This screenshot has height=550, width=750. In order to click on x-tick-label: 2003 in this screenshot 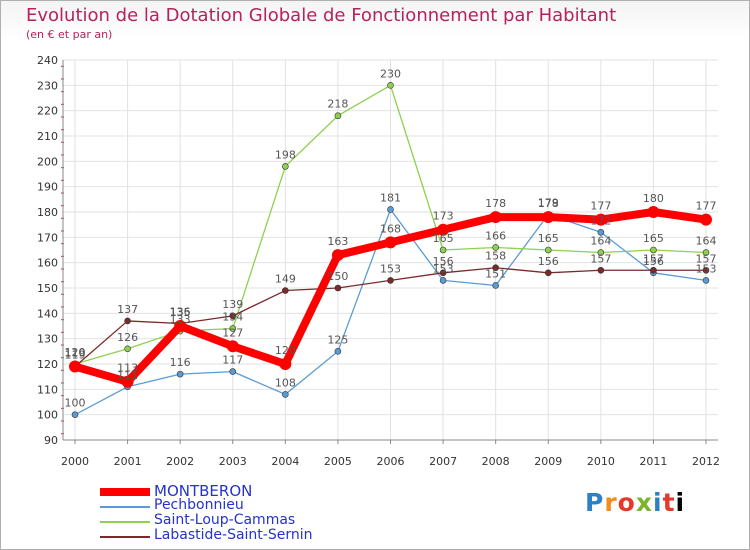, I will do `click(233, 461)`.